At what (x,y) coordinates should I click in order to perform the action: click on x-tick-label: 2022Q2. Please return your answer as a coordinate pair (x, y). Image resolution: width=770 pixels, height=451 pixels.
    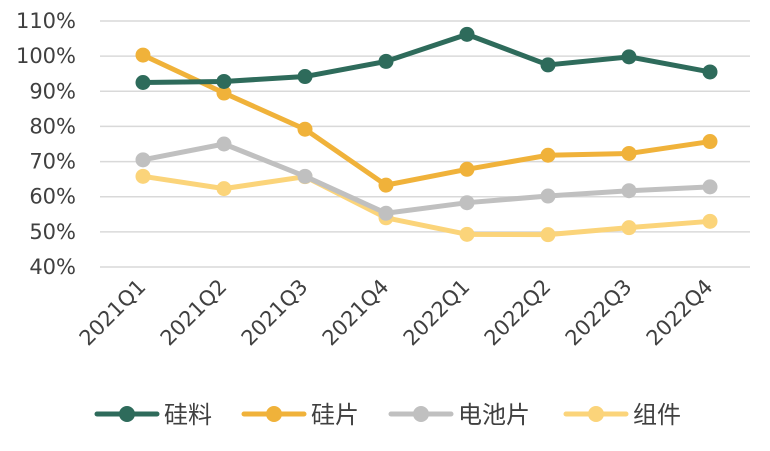
    Looking at the image, I should click on (518, 313).